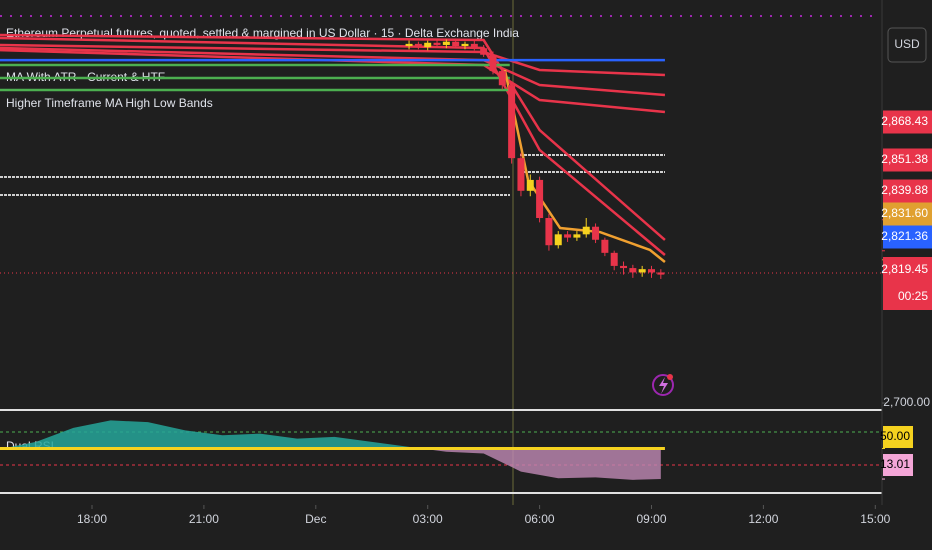 Image resolution: width=932 pixels, height=550 pixels. Describe the element at coordinates (875, 519) in the screenshot. I see `x-tick-label: 15:00` at that location.